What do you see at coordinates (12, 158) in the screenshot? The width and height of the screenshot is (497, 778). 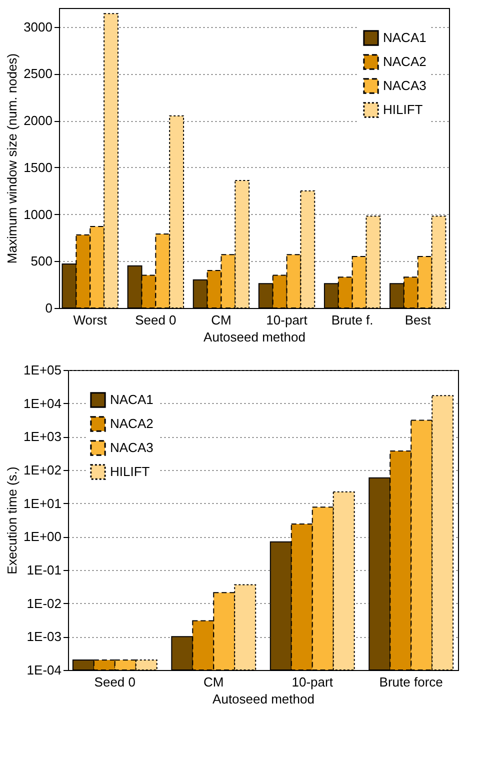 I see `y-axis-title: Maximum window size (num. nodes)` at bounding box center [12, 158].